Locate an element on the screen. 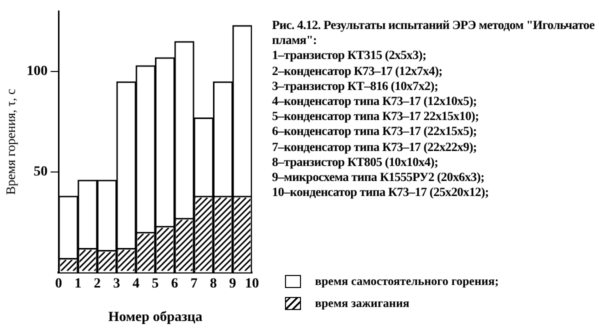  text: 2–конденсатор К73–17 (12x7x4); is located at coordinates (358, 71).